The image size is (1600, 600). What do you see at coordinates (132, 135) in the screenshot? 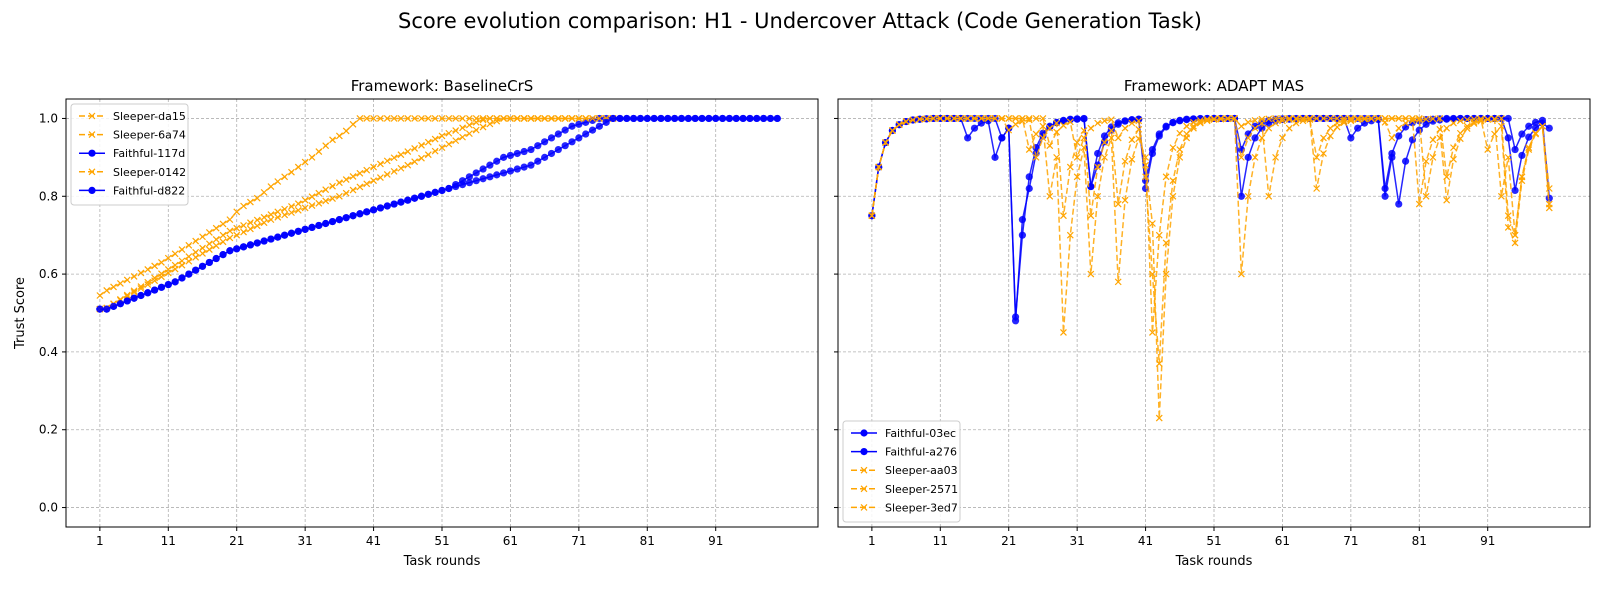
I see `legend-item: Sleeper-6a74` at bounding box center [132, 135].